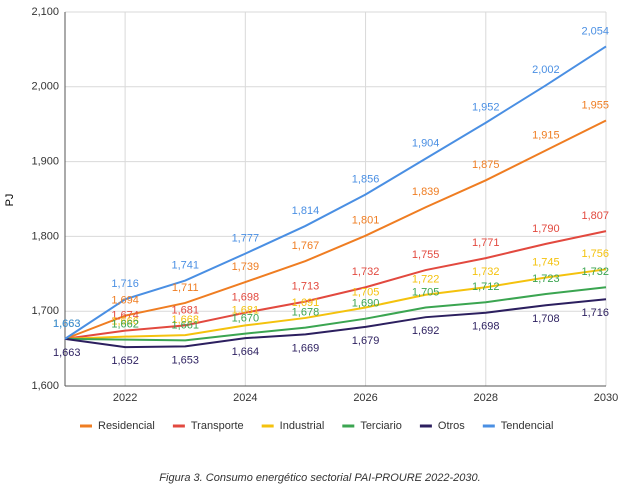 The height and width of the screenshot is (495, 641). I want to click on y-tick-label: 2,100, so click(45, 12).